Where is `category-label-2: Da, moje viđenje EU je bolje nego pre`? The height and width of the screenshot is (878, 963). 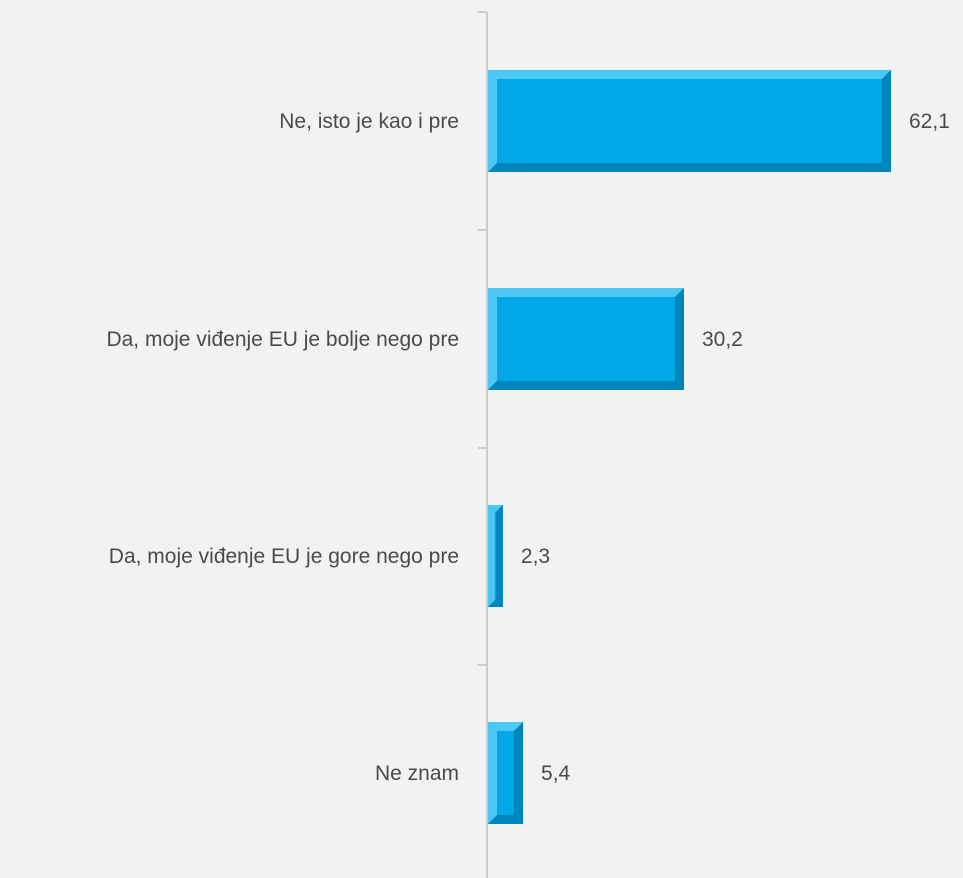
category-label-2: Da, moje viđenje EU je bolje nego pre is located at coordinates (282, 339).